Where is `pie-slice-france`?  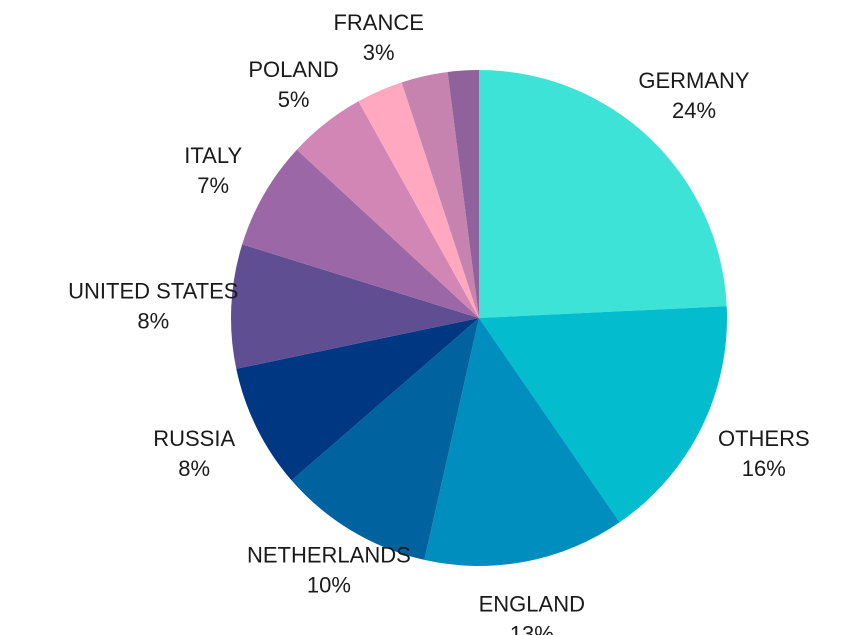
pie-slice-france is located at coordinates (418, 200).